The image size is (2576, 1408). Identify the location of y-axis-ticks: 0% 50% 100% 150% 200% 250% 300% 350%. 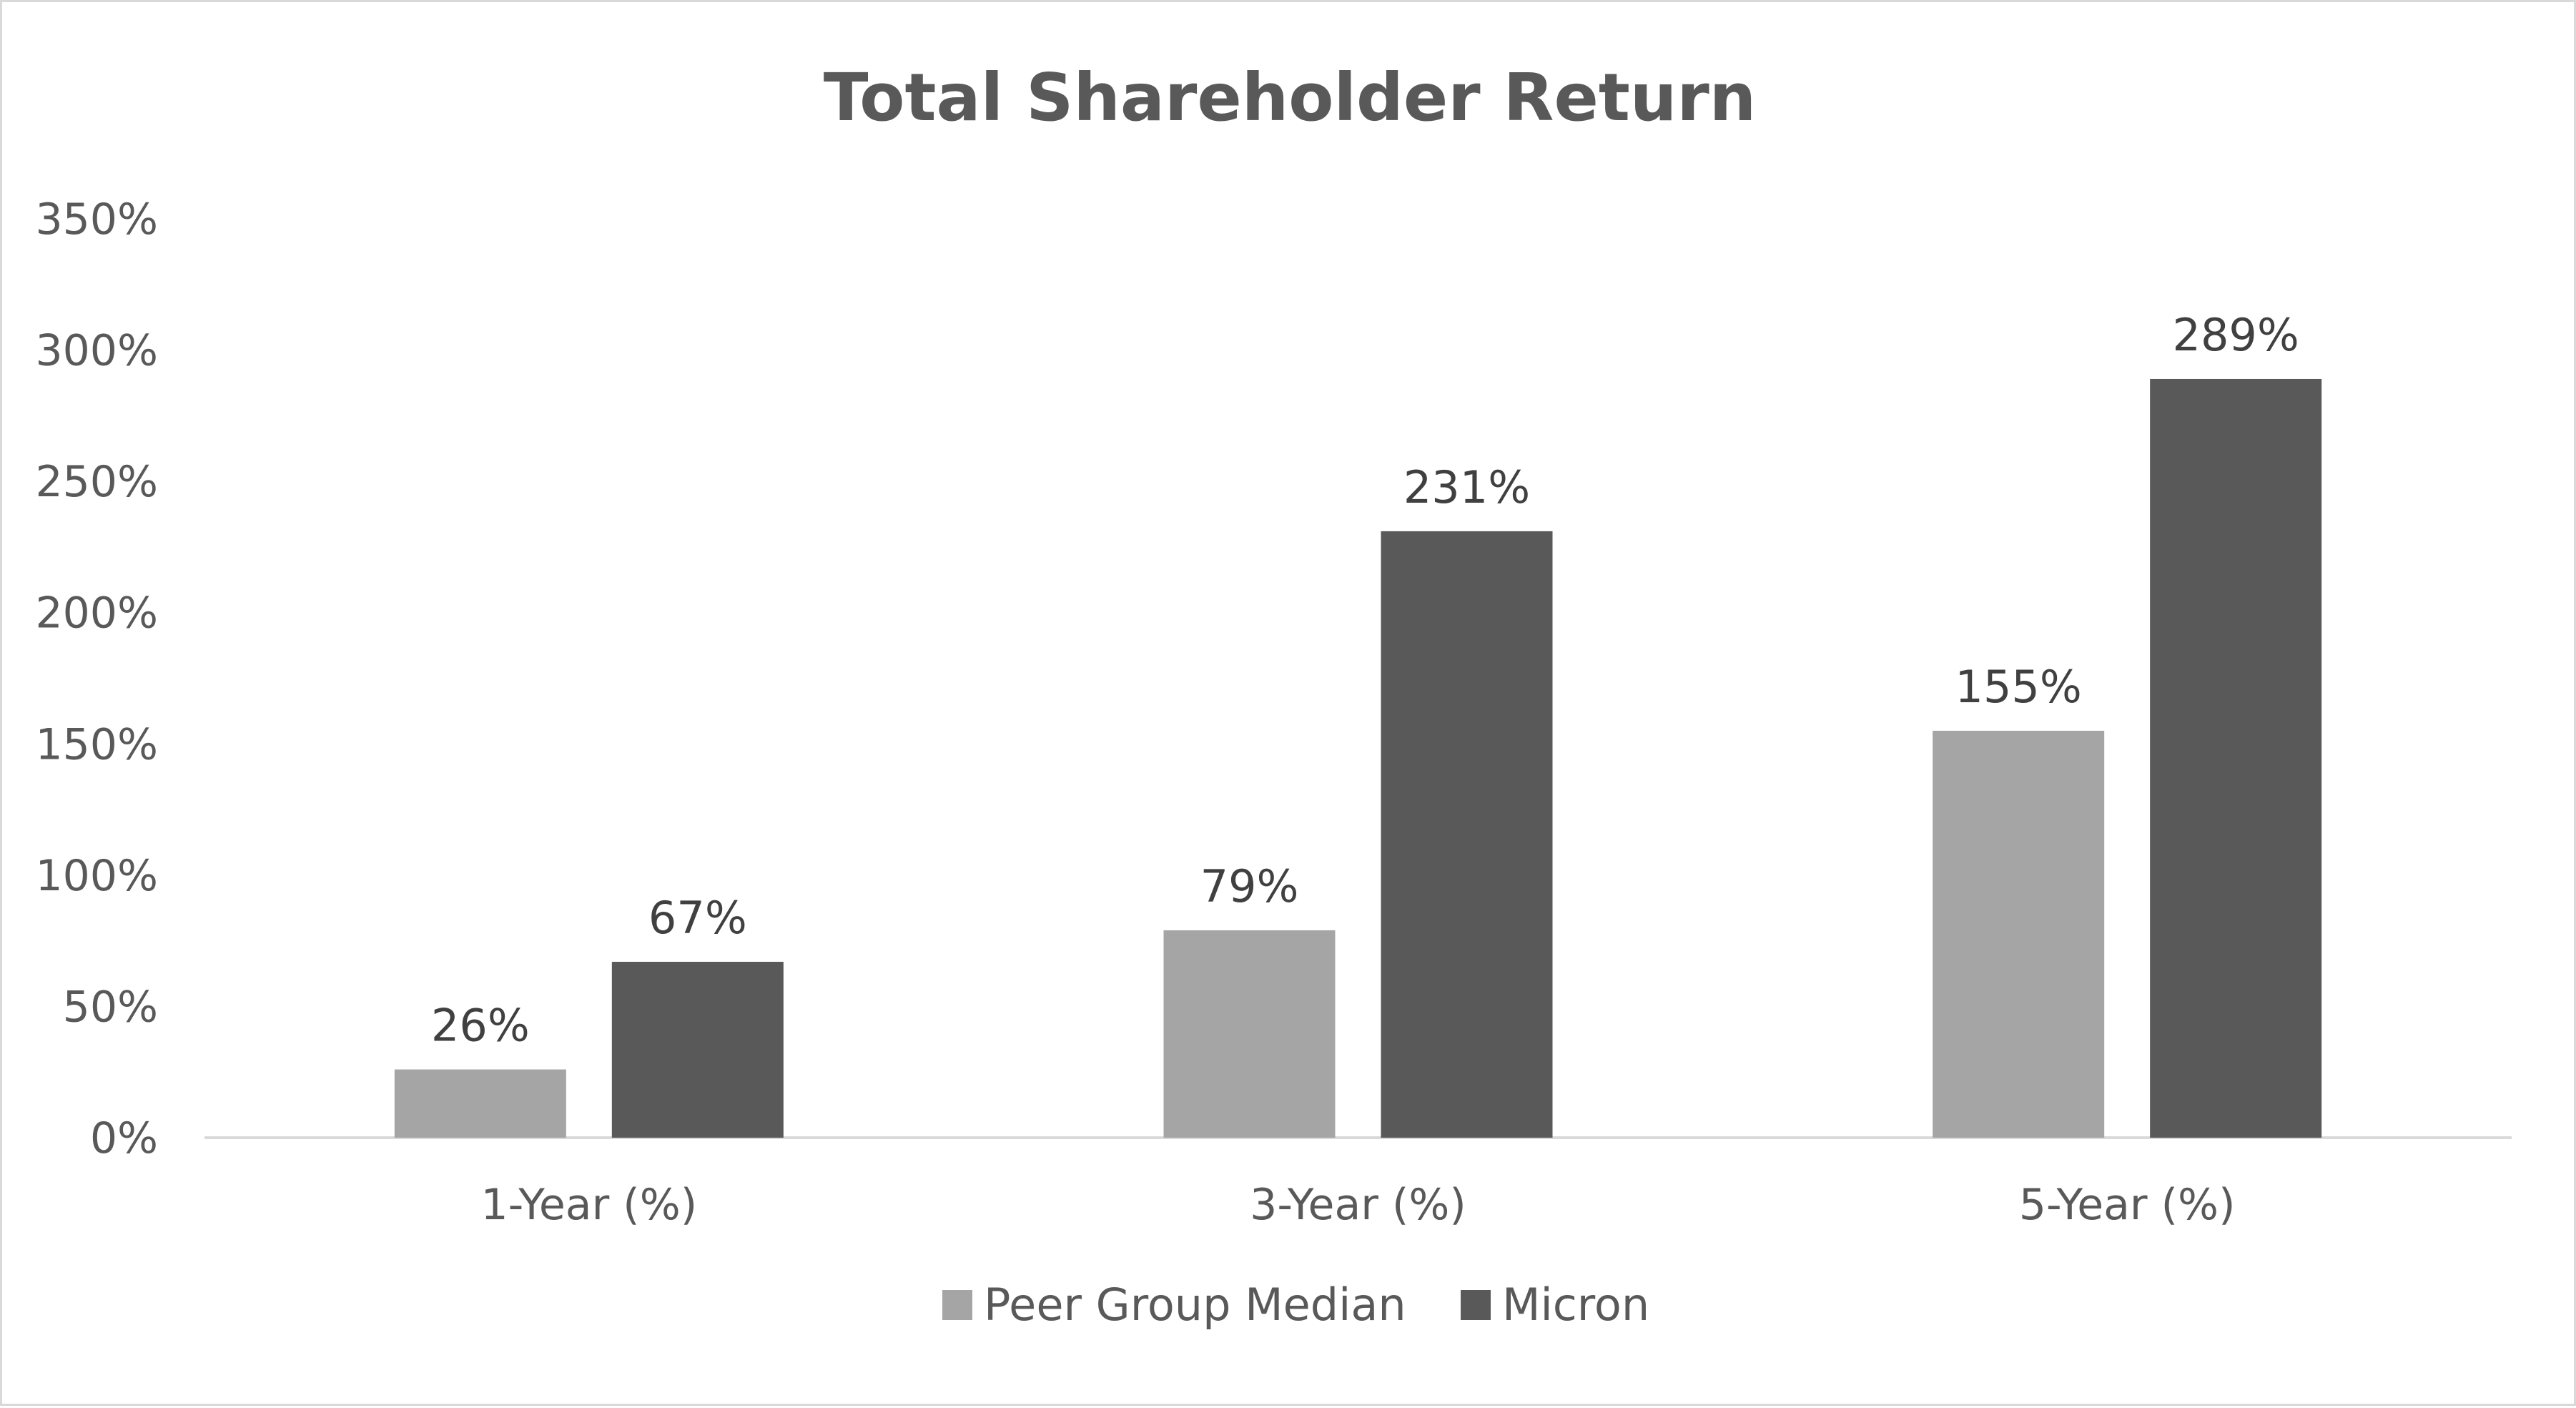
(96, 679).